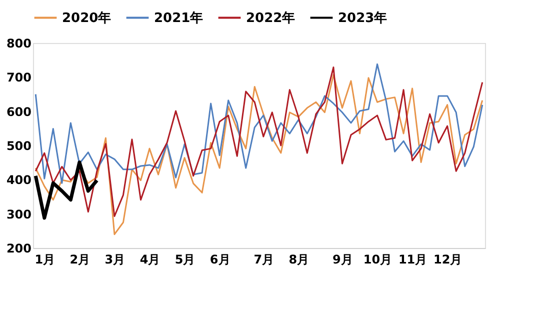 The height and width of the screenshot is (330, 550). I want to click on x-tick-label: 4月, so click(150, 259).